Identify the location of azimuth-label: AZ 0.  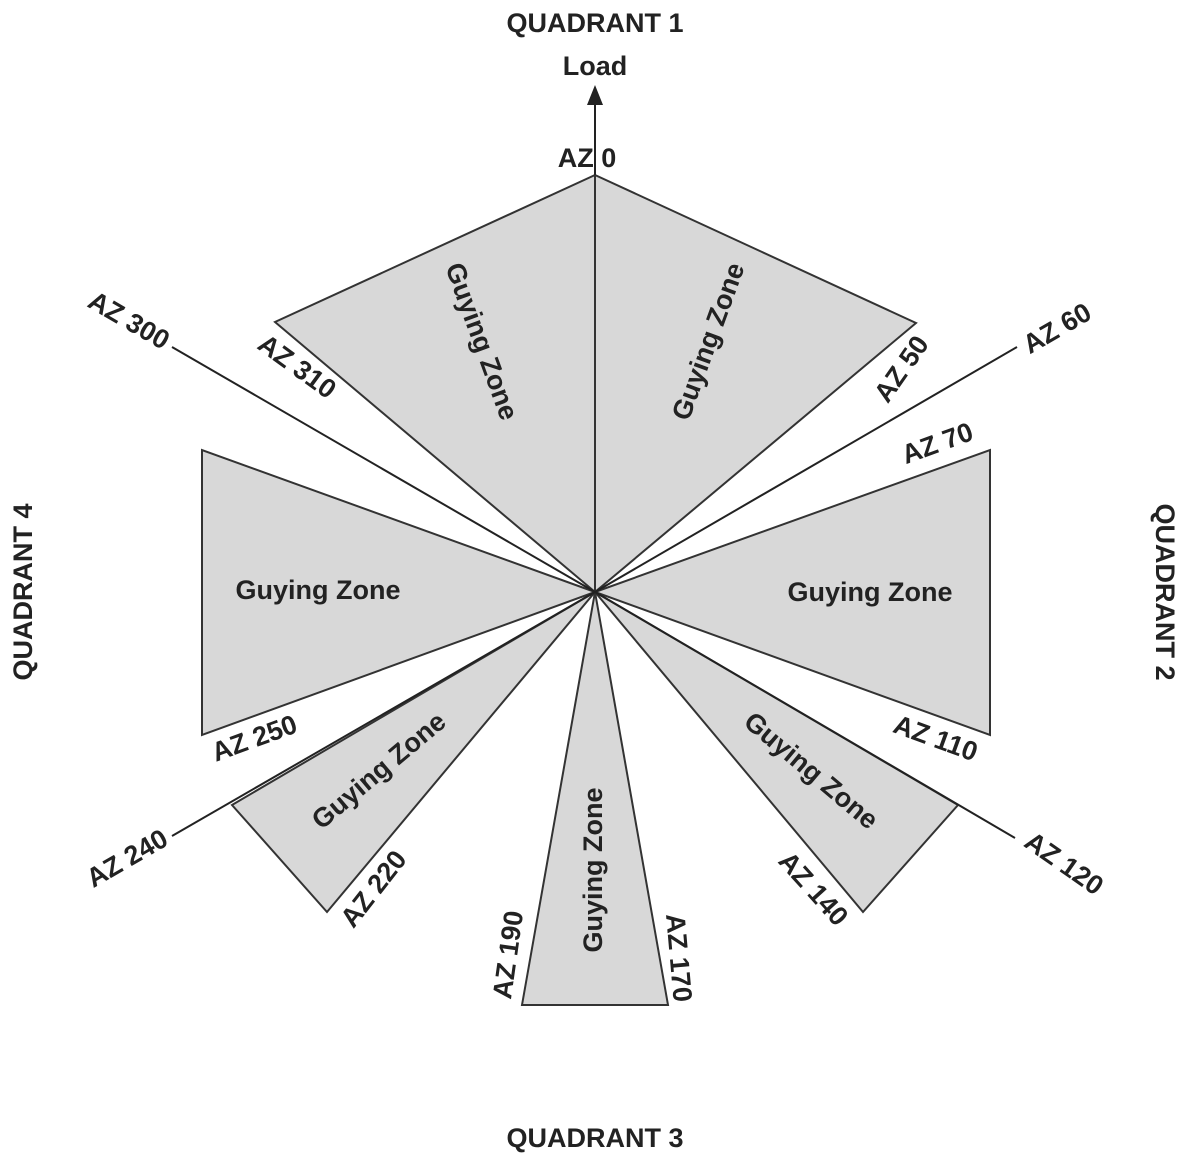
(587, 158).